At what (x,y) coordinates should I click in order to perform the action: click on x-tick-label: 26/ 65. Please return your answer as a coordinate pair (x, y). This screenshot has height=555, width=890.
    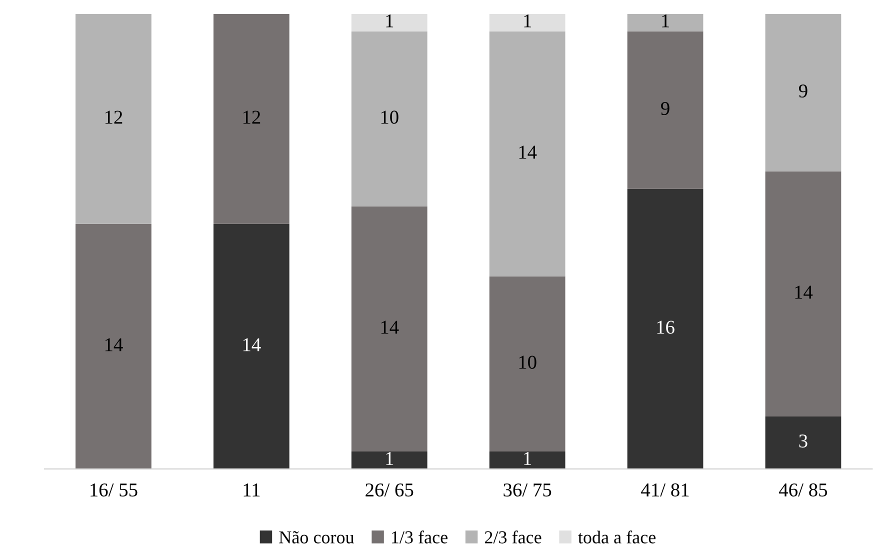
    Looking at the image, I should click on (390, 490).